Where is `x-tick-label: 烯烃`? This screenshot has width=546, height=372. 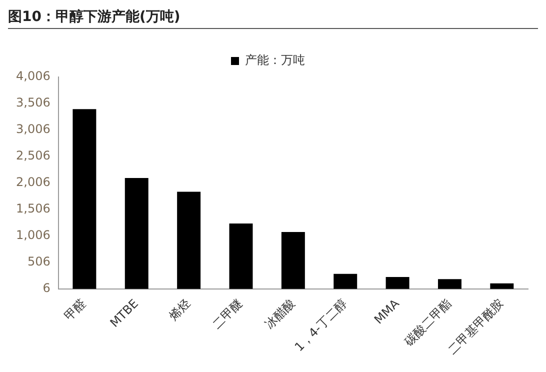 x-tick-label: 烯烃 is located at coordinates (180, 310).